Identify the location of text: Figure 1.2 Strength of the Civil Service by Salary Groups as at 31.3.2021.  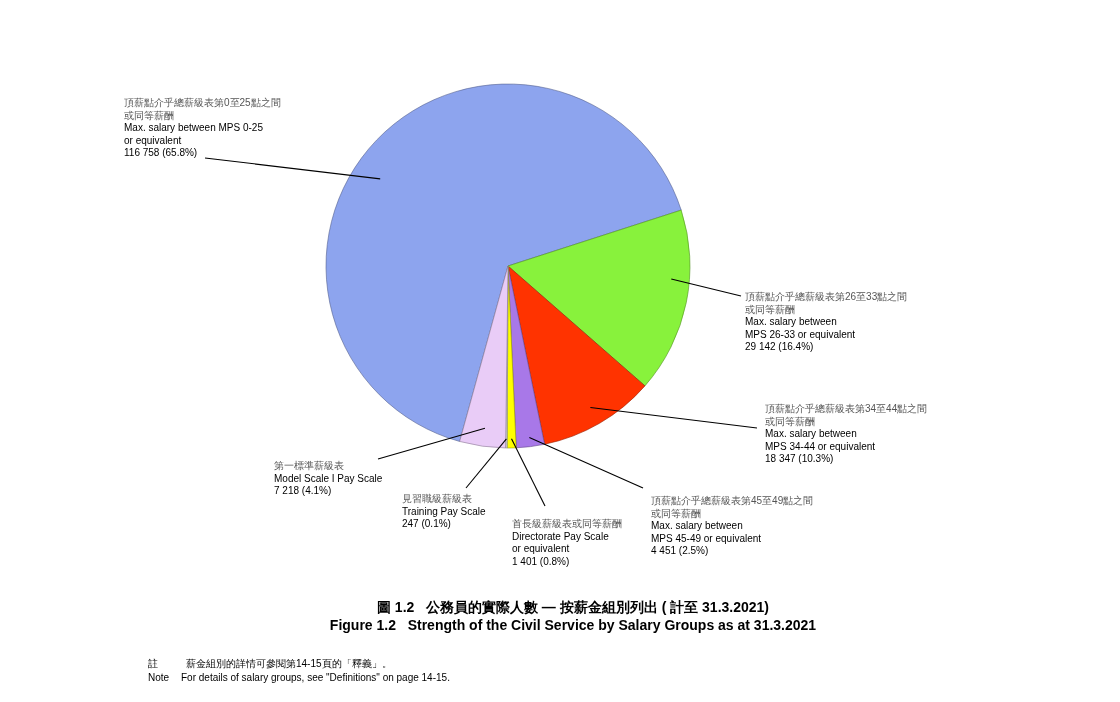
(573, 625).